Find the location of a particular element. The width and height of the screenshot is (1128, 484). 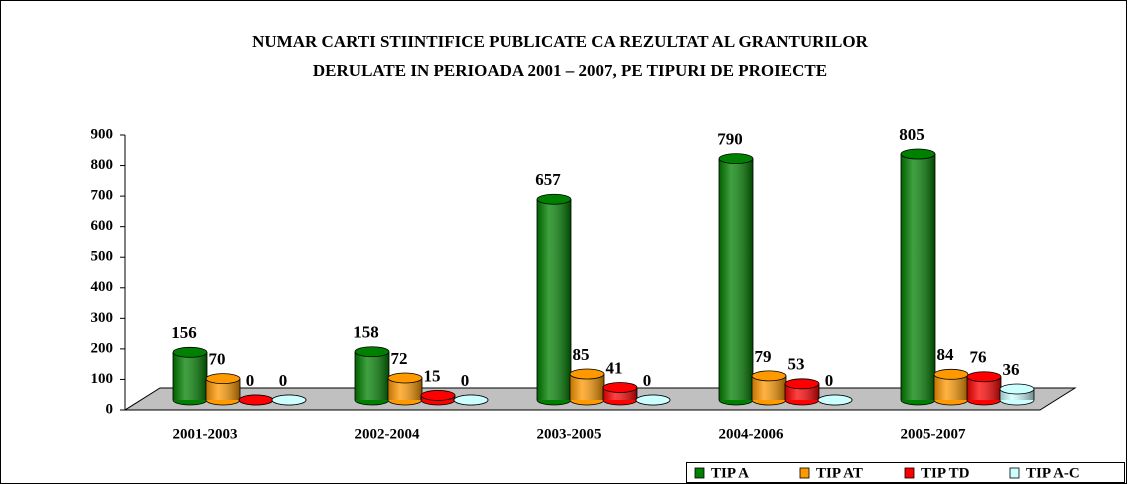

data-label: 70 is located at coordinates (217, 359).